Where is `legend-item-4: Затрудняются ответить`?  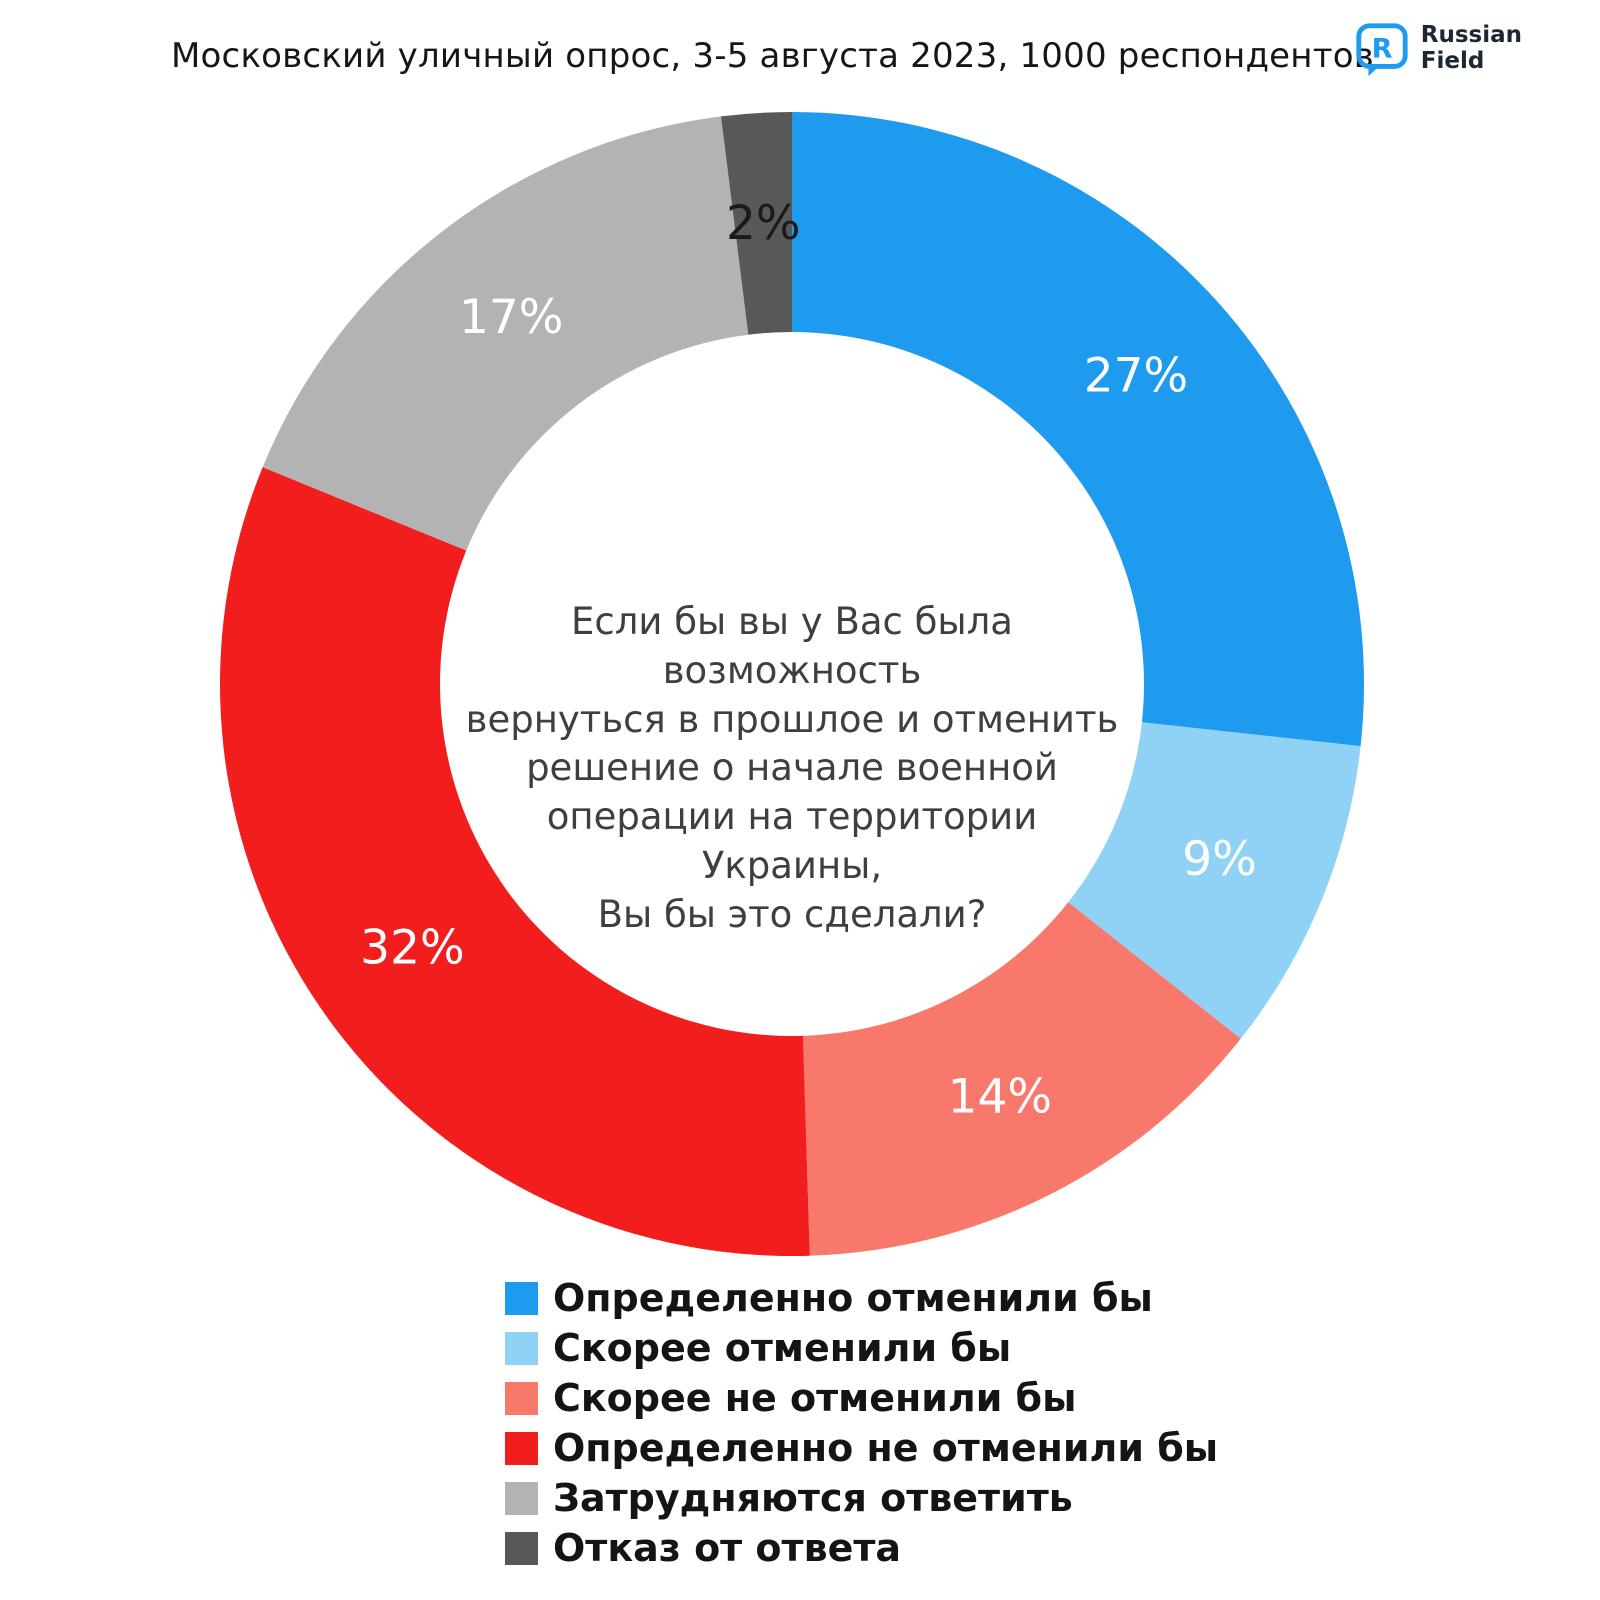 legend-item-4: Затрудняются ответить is located at coordinates (861, 1498).